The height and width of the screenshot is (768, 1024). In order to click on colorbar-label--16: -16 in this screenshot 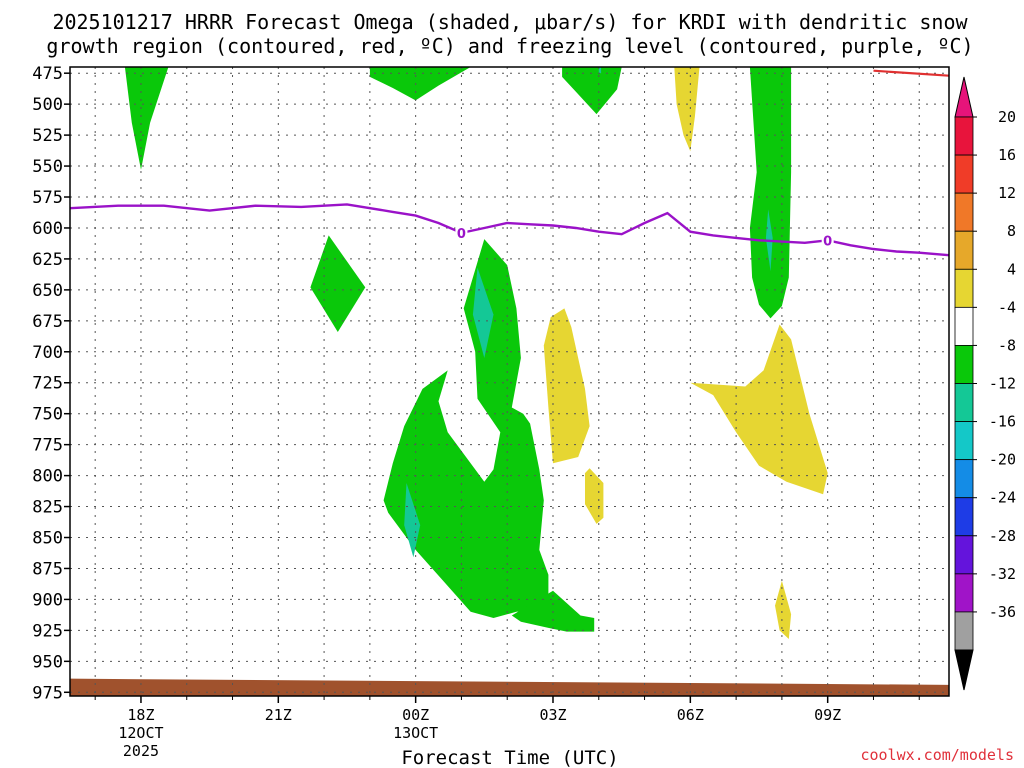, I will do `click(1002, 422)`.